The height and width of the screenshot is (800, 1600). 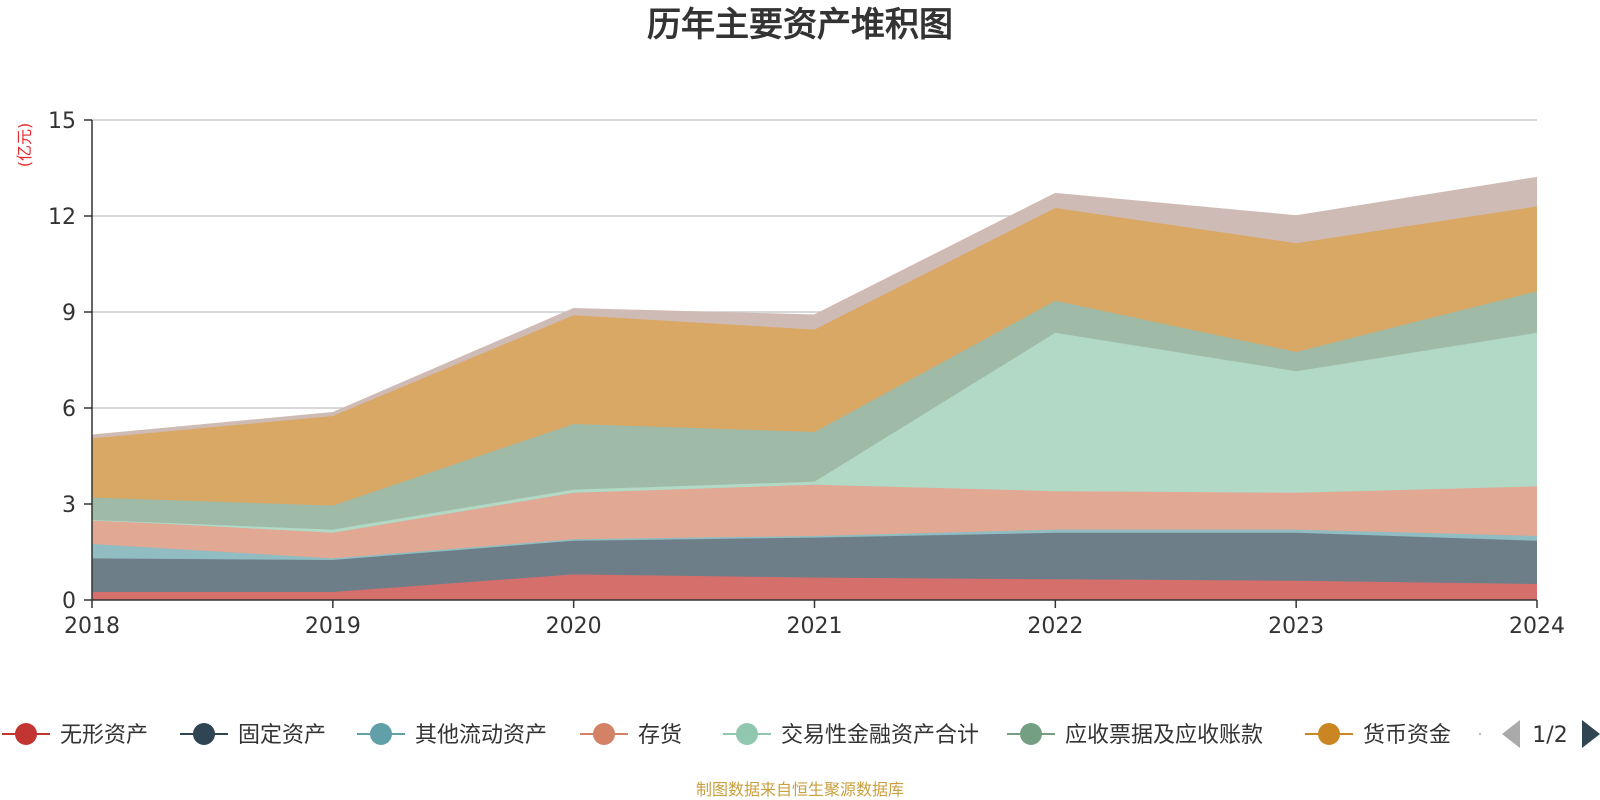 What do you see at coordinates (92, 626) in the screenshot?
I see `x-tick-label: 2018` at bounding box center [92, 626].